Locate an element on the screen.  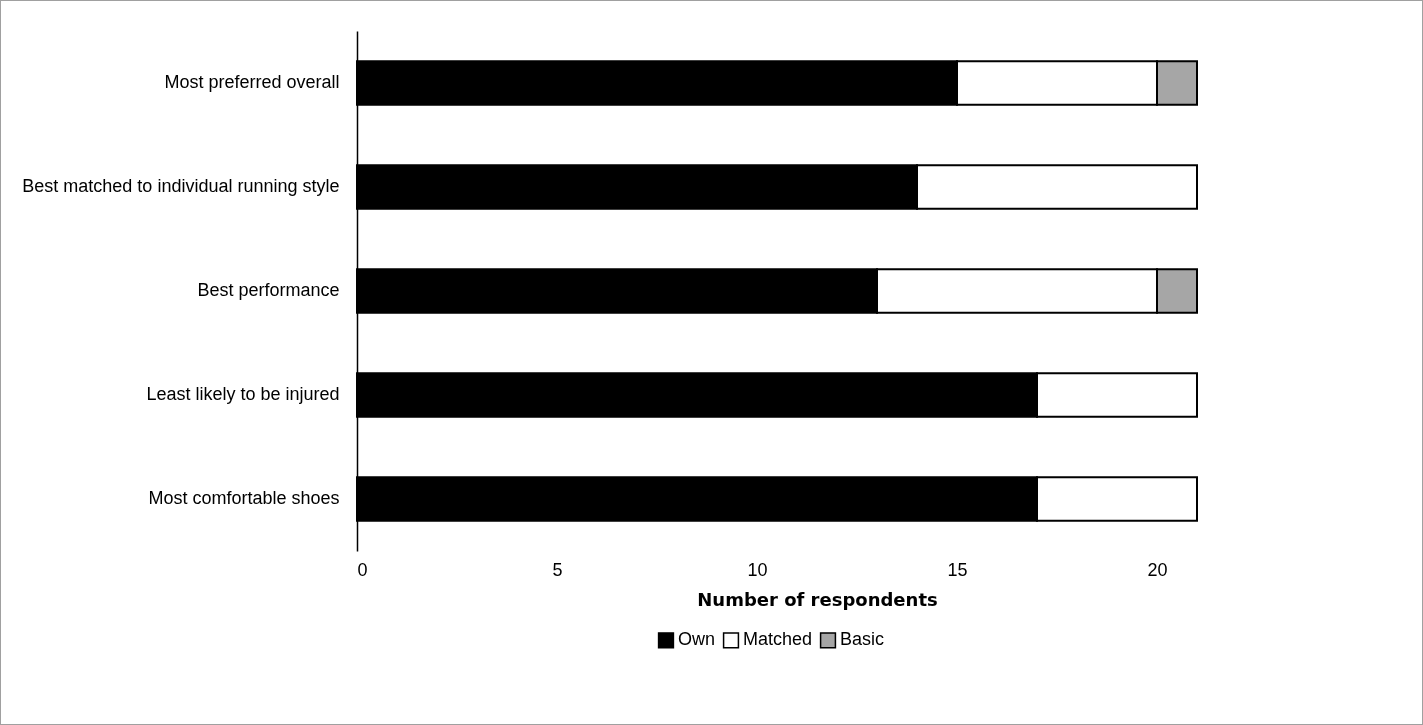
x-tick-label: 5 is located at coordinates (557, 569).